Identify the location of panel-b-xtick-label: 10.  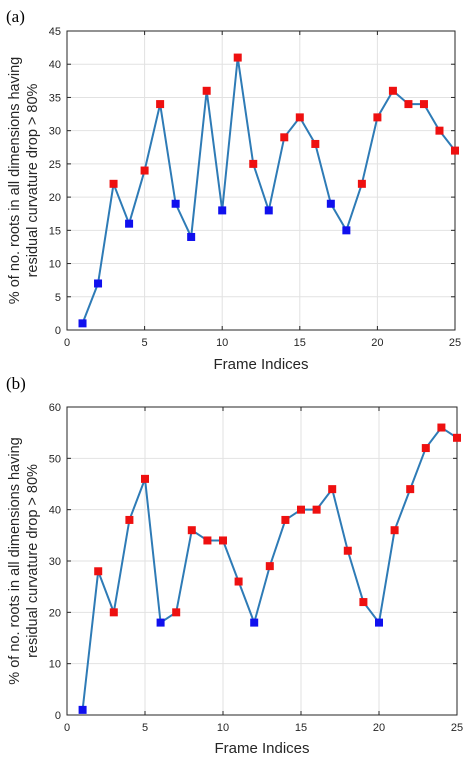
(223, 728).